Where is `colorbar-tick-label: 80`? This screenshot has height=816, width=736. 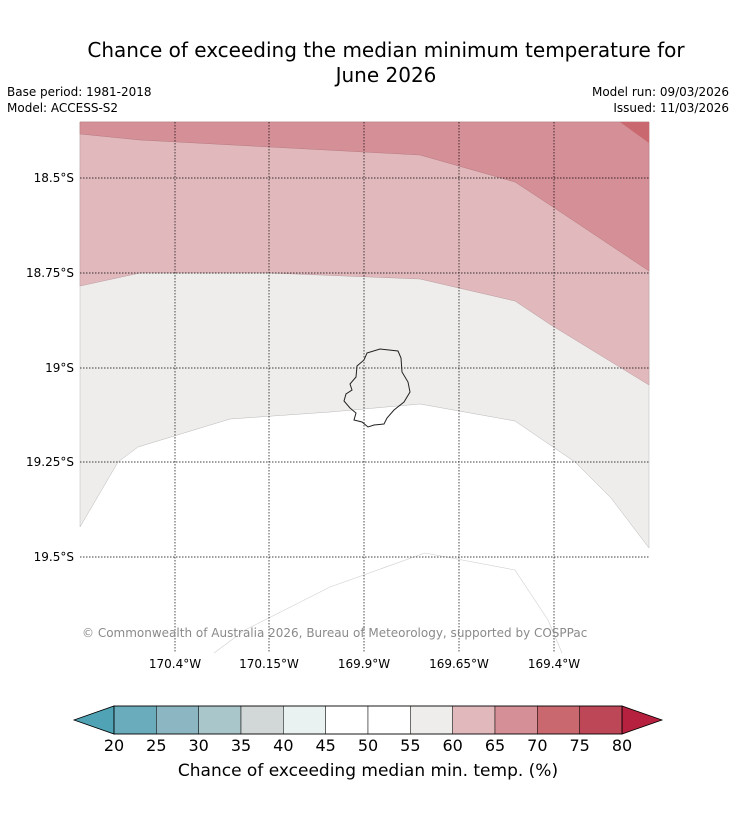
colorbar-tick-label: 80 is located at coordinates (622, 745).